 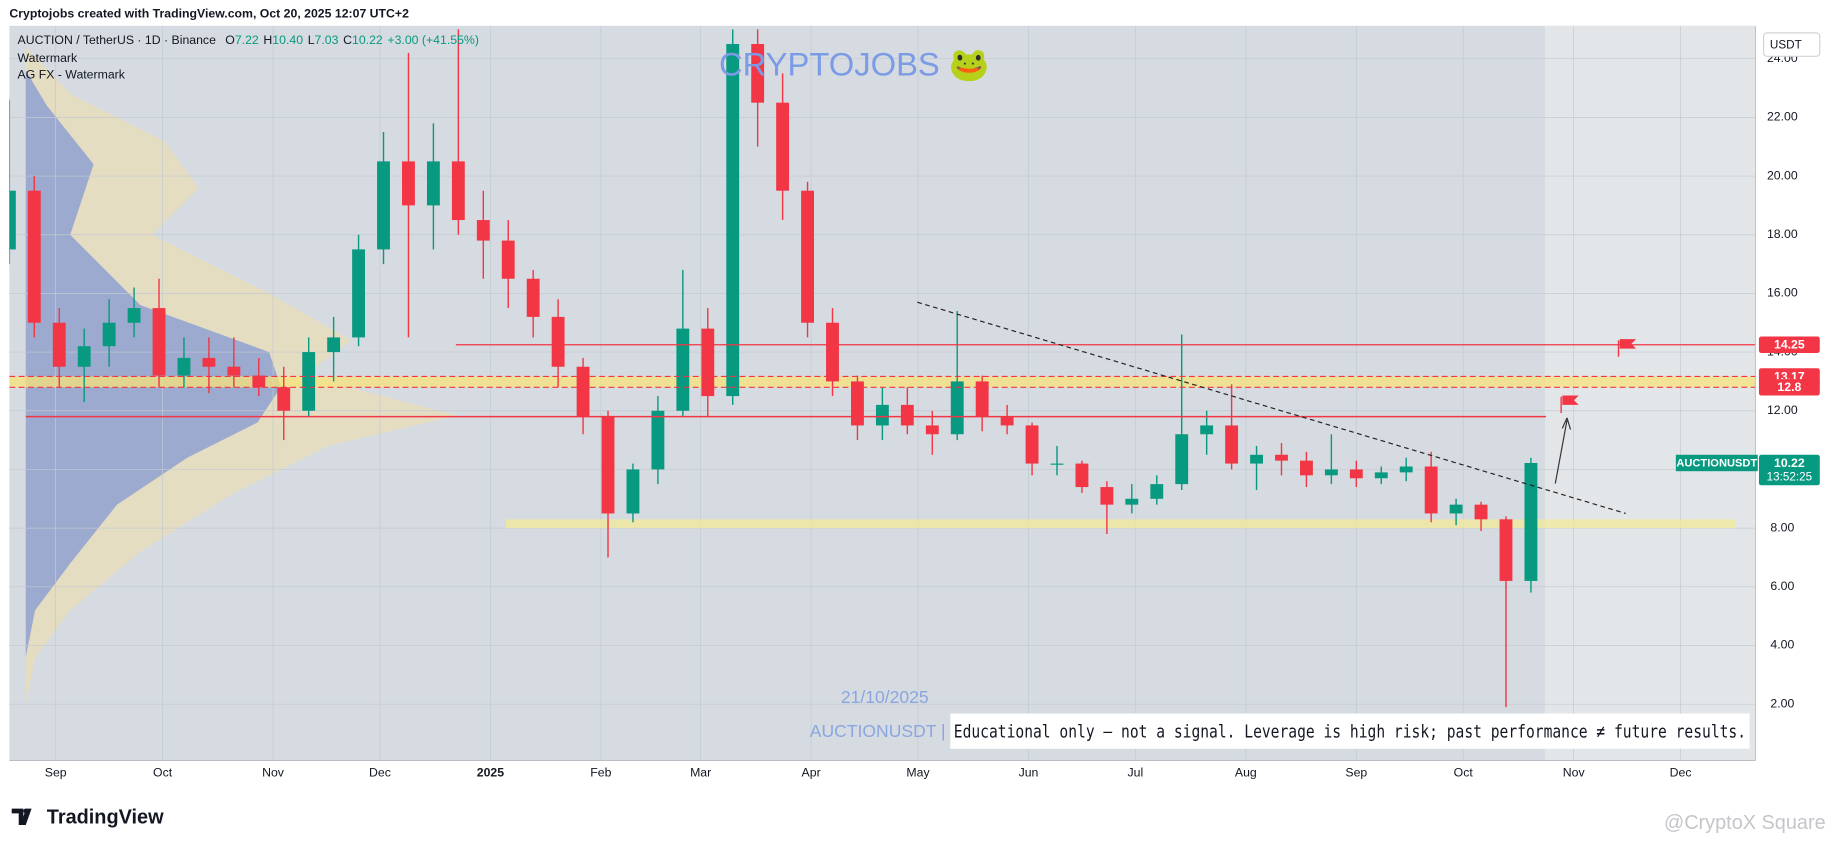 What do you see at coordinates (1782, 410) in the screenshot?
I see `y-tick-label: 12.00` at bounding box center [1782, 410].